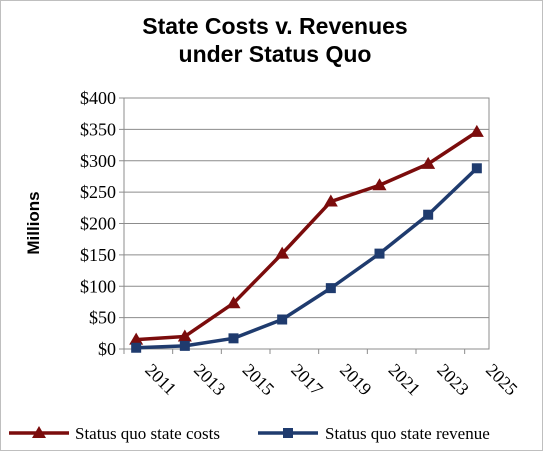 The width and height of the screenshot is (543, 452). What do you see at coordinates (259, 380) in the screenshot?
I see `x-tick-label-2015: 2015` at bounding box center [259, 380].